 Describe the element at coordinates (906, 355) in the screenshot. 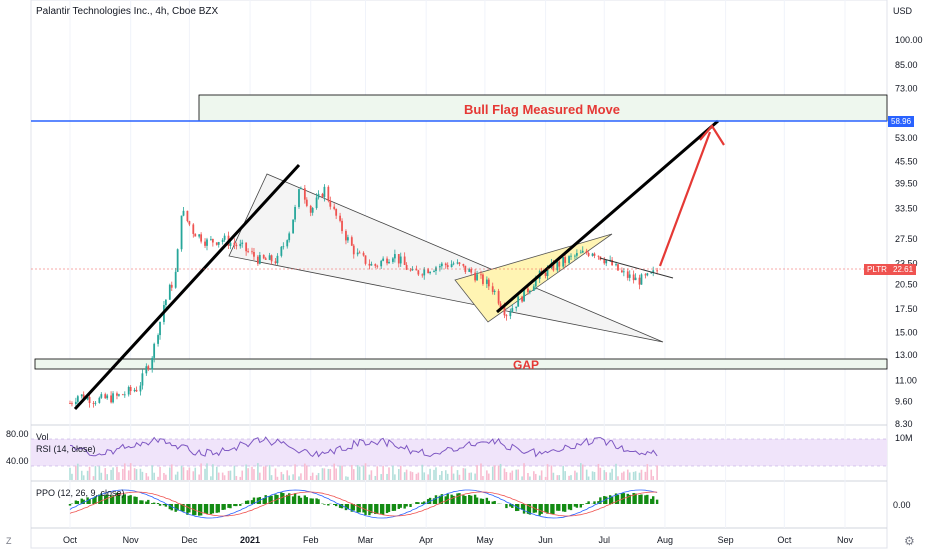

I see `price-tick-label: 13.00` at that location.